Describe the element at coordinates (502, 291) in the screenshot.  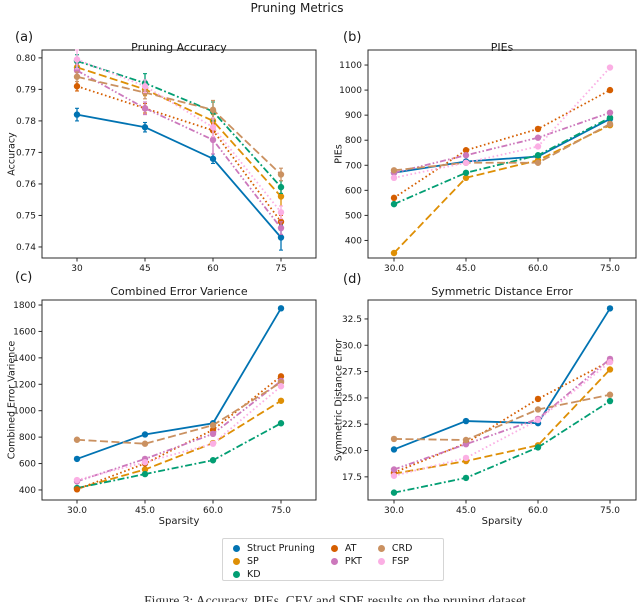
I see `subplot-title-d: Symmetric Distance Error` at that location.